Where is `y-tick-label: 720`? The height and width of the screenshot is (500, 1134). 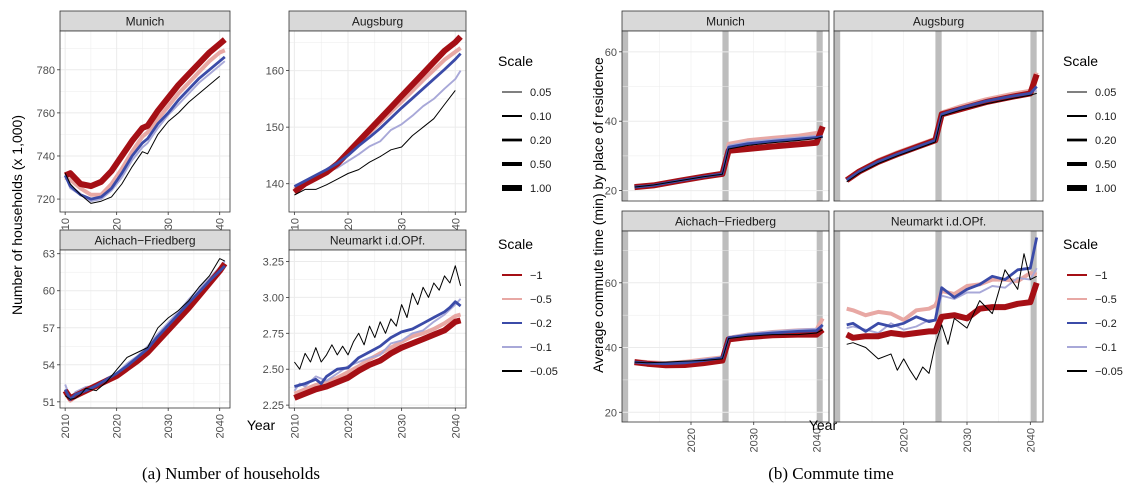
y-tick-label: 720 is located at coordinates (46, 200).